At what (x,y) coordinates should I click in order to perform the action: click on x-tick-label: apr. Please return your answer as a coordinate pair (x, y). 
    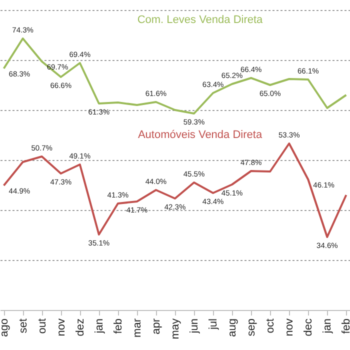
    Looking at the image, I should click on (156, 326).